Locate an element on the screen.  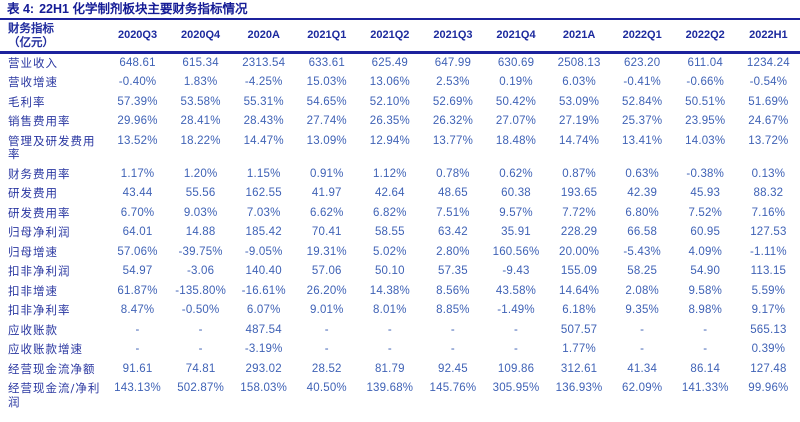
cell-value: 57.06 is located at coordinates (326, 271).